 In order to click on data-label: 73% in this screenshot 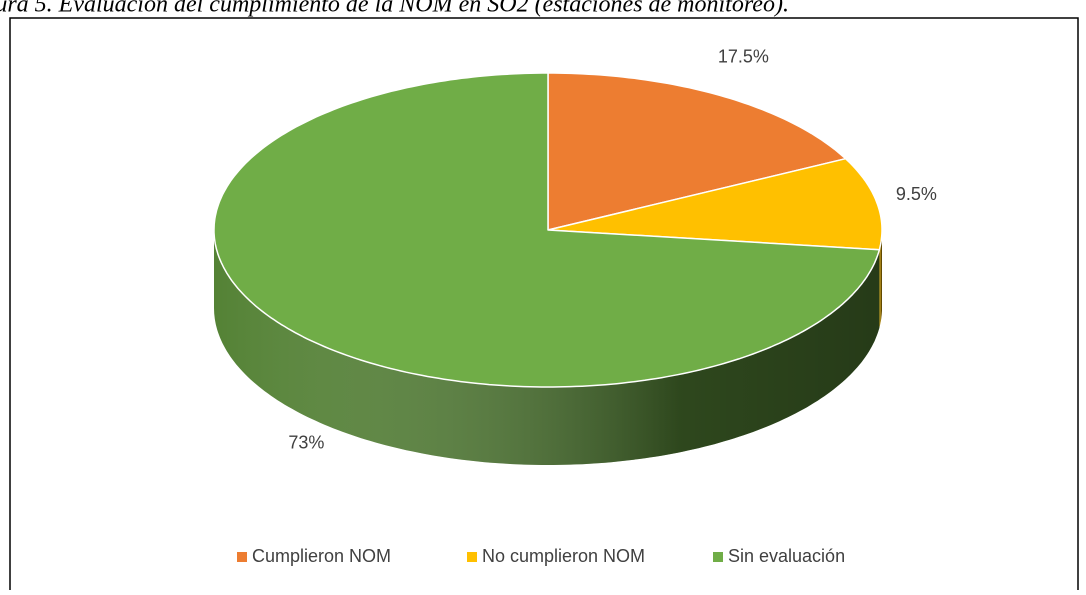, I will do `click(306, 442)`.